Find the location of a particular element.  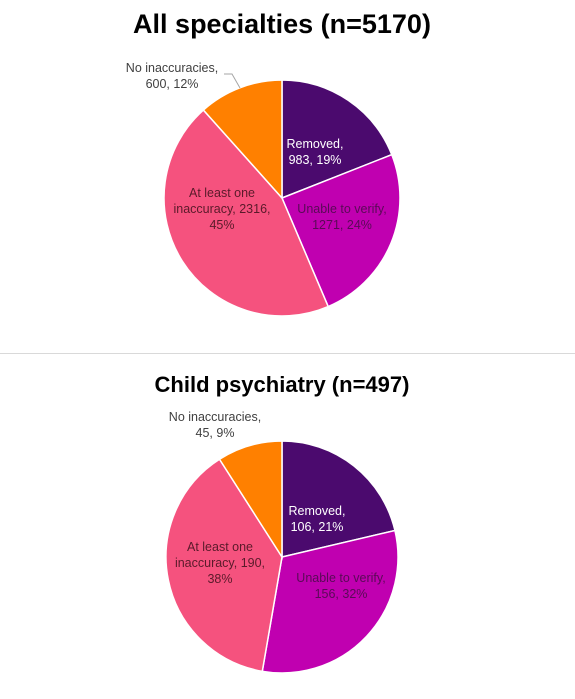

data-label-removed: Removed, 106, 21% is located at coordinates (317, 519).